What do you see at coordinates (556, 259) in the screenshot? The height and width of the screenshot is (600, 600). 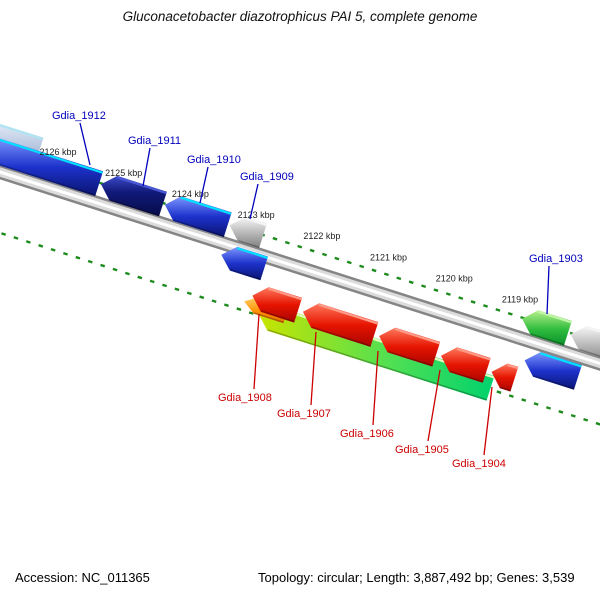 I see `gene-label-Gdia_1903: Gdia_1903` at bounding box center [556, 259].